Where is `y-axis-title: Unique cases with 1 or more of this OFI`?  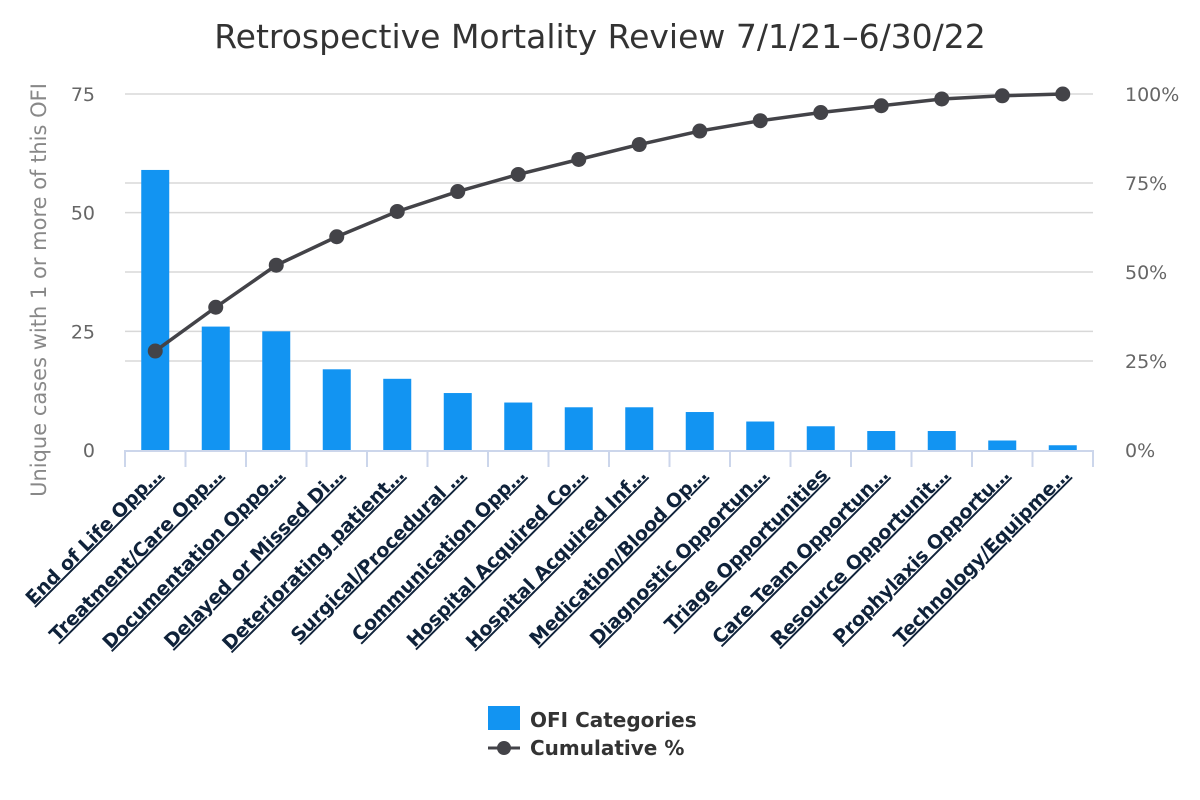
y-axis-title: Unique cases with 1 or more of this OFI is located at coordinates (39, 290).